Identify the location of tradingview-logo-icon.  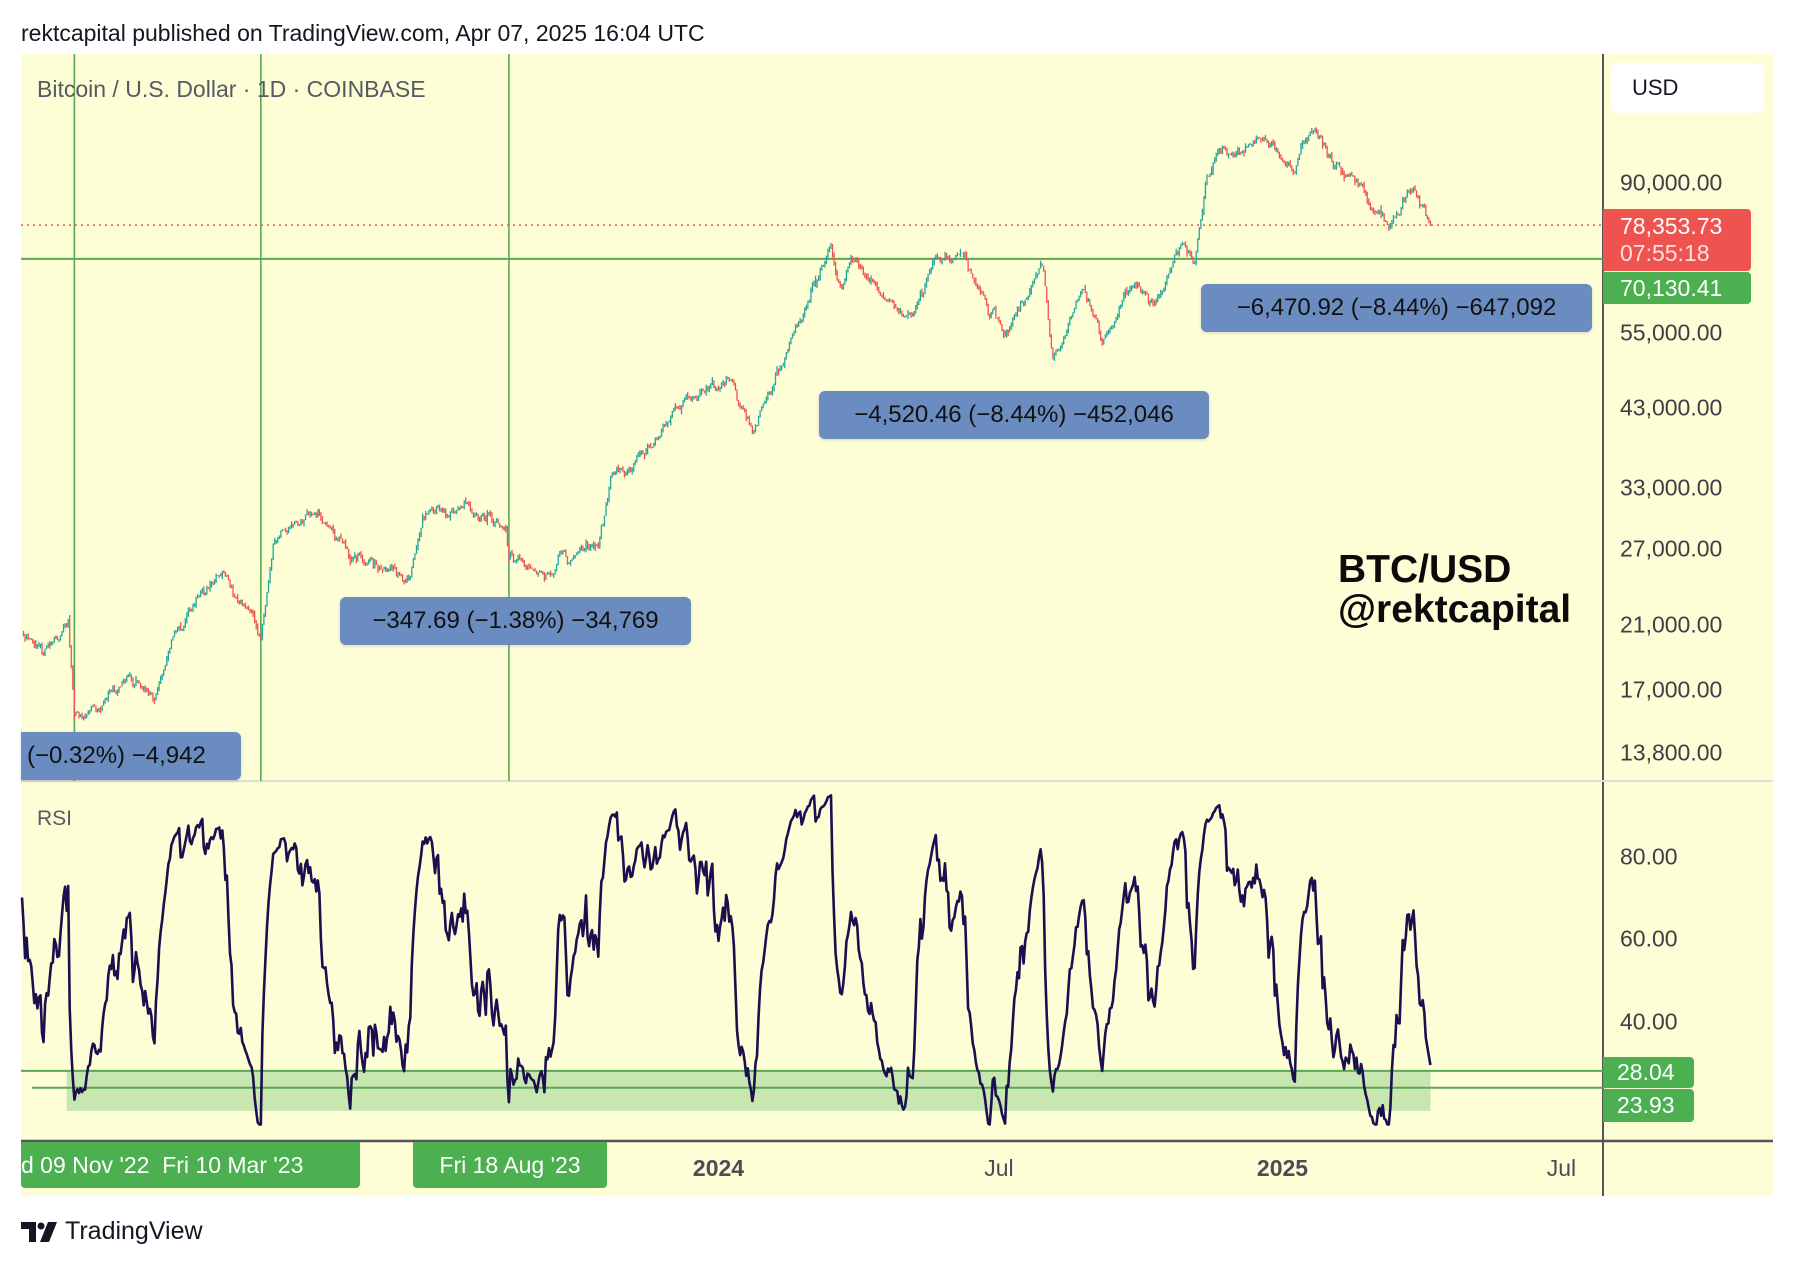
(39, 1231).